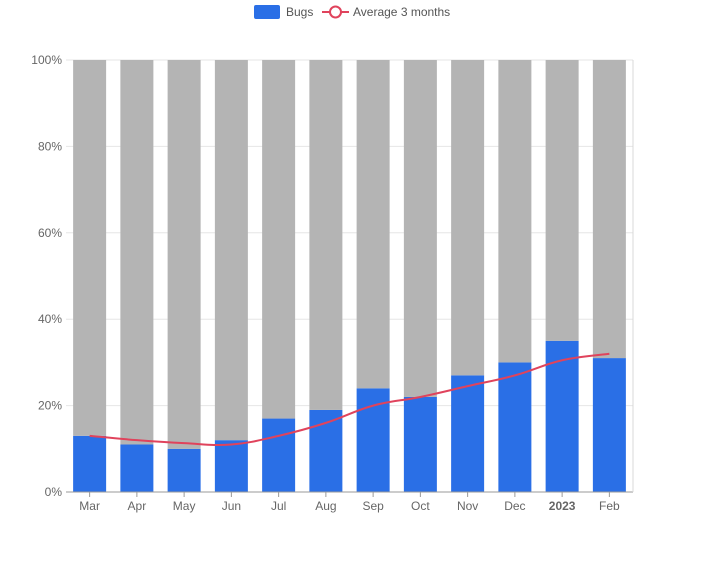  I want to click on y-tick-label: 60%, so click(50, 233).